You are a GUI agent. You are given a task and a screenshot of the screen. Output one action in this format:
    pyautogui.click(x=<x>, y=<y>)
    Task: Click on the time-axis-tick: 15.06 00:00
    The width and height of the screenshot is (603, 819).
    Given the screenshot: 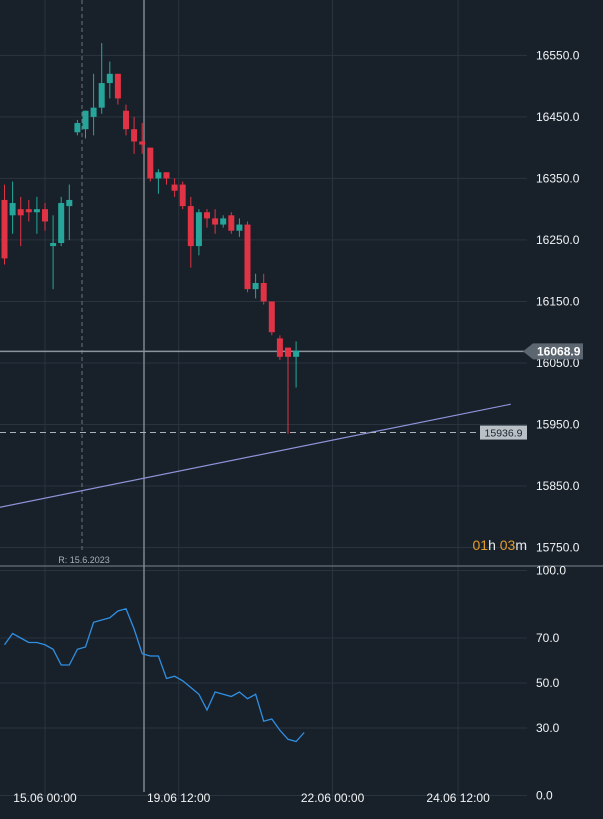 What is the action you would take?
    pyautogui.click(x=45, y=798)
    